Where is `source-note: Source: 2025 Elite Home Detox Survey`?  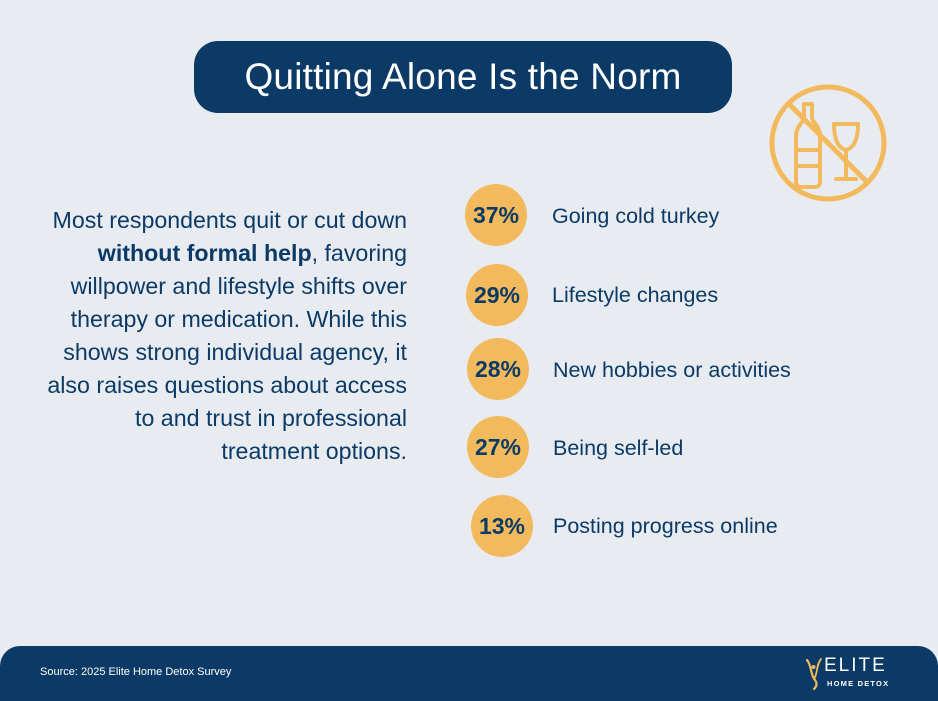 source-note: Source: 2025 Elite Home Detox Survey is located at coordinates (136, 672).